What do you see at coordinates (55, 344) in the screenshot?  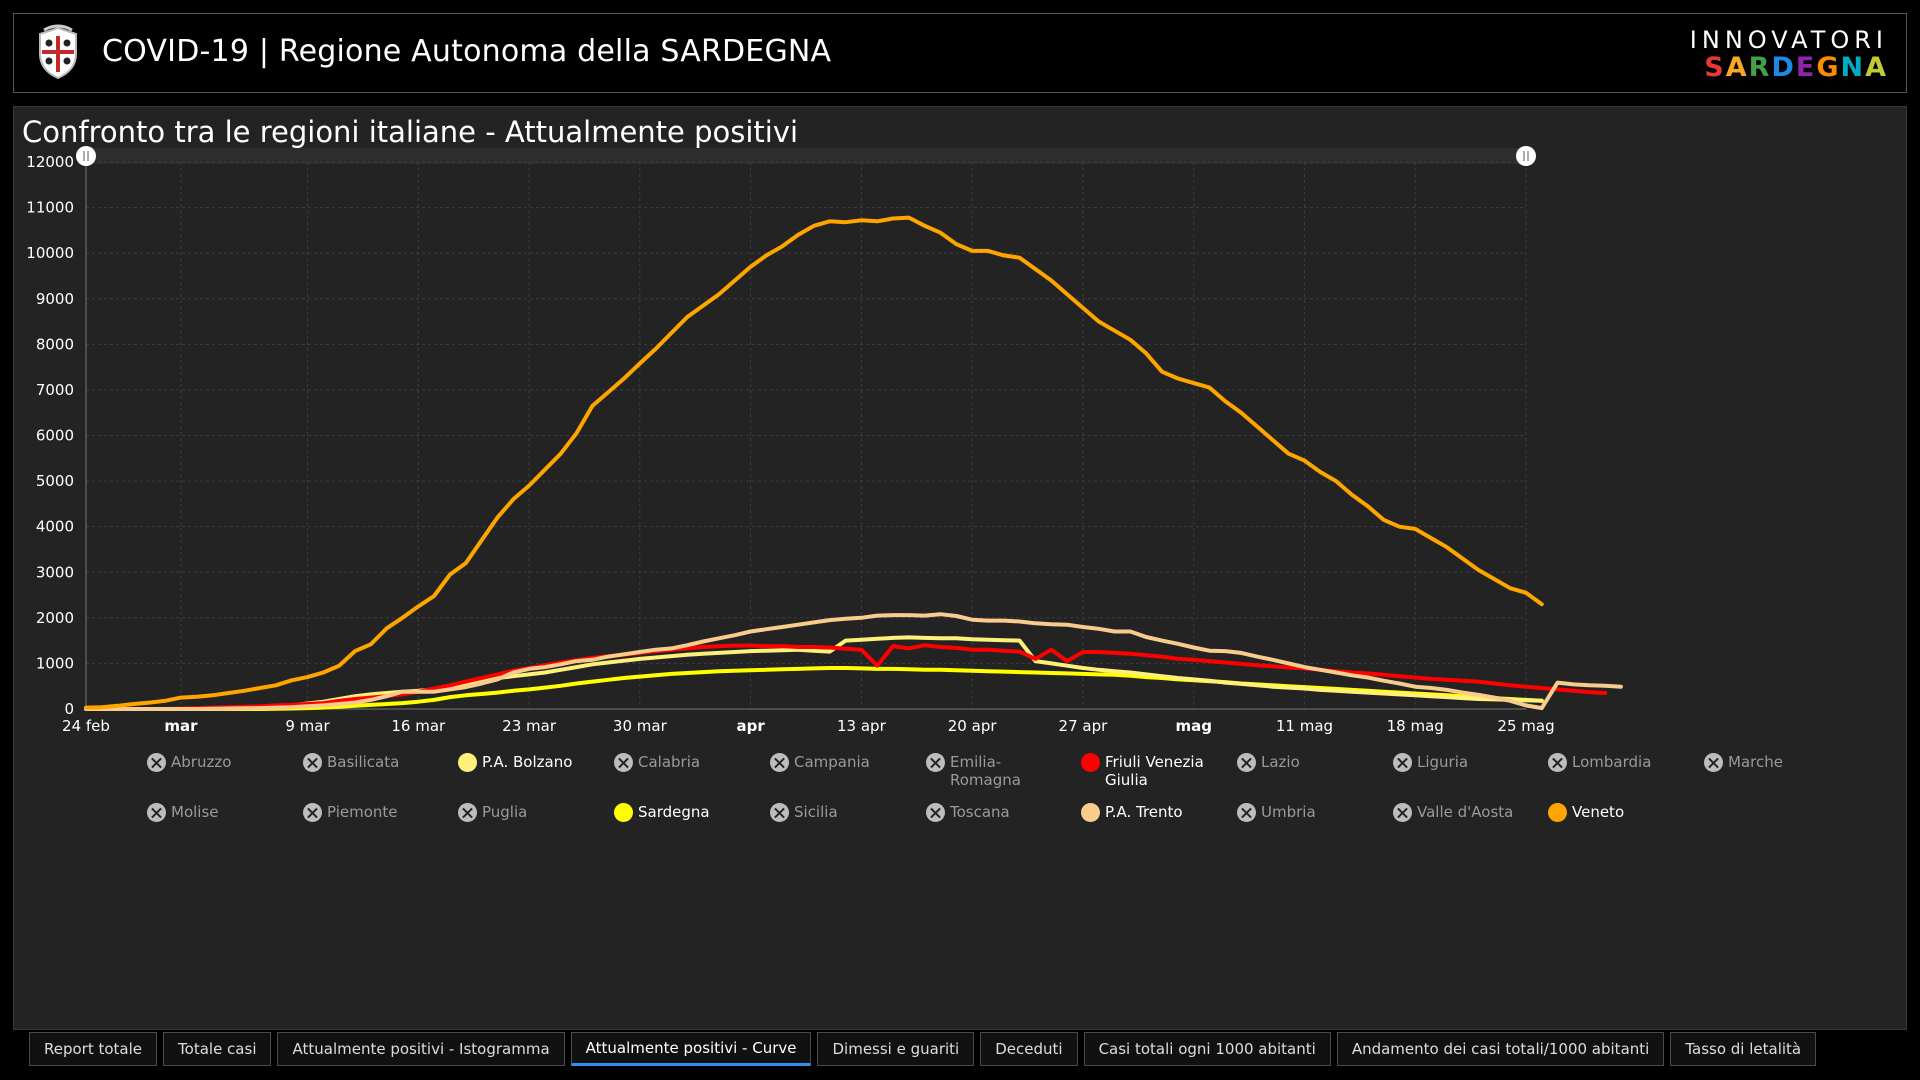 I see `y-tick-label: 8000` at bounding box center [55, 344].